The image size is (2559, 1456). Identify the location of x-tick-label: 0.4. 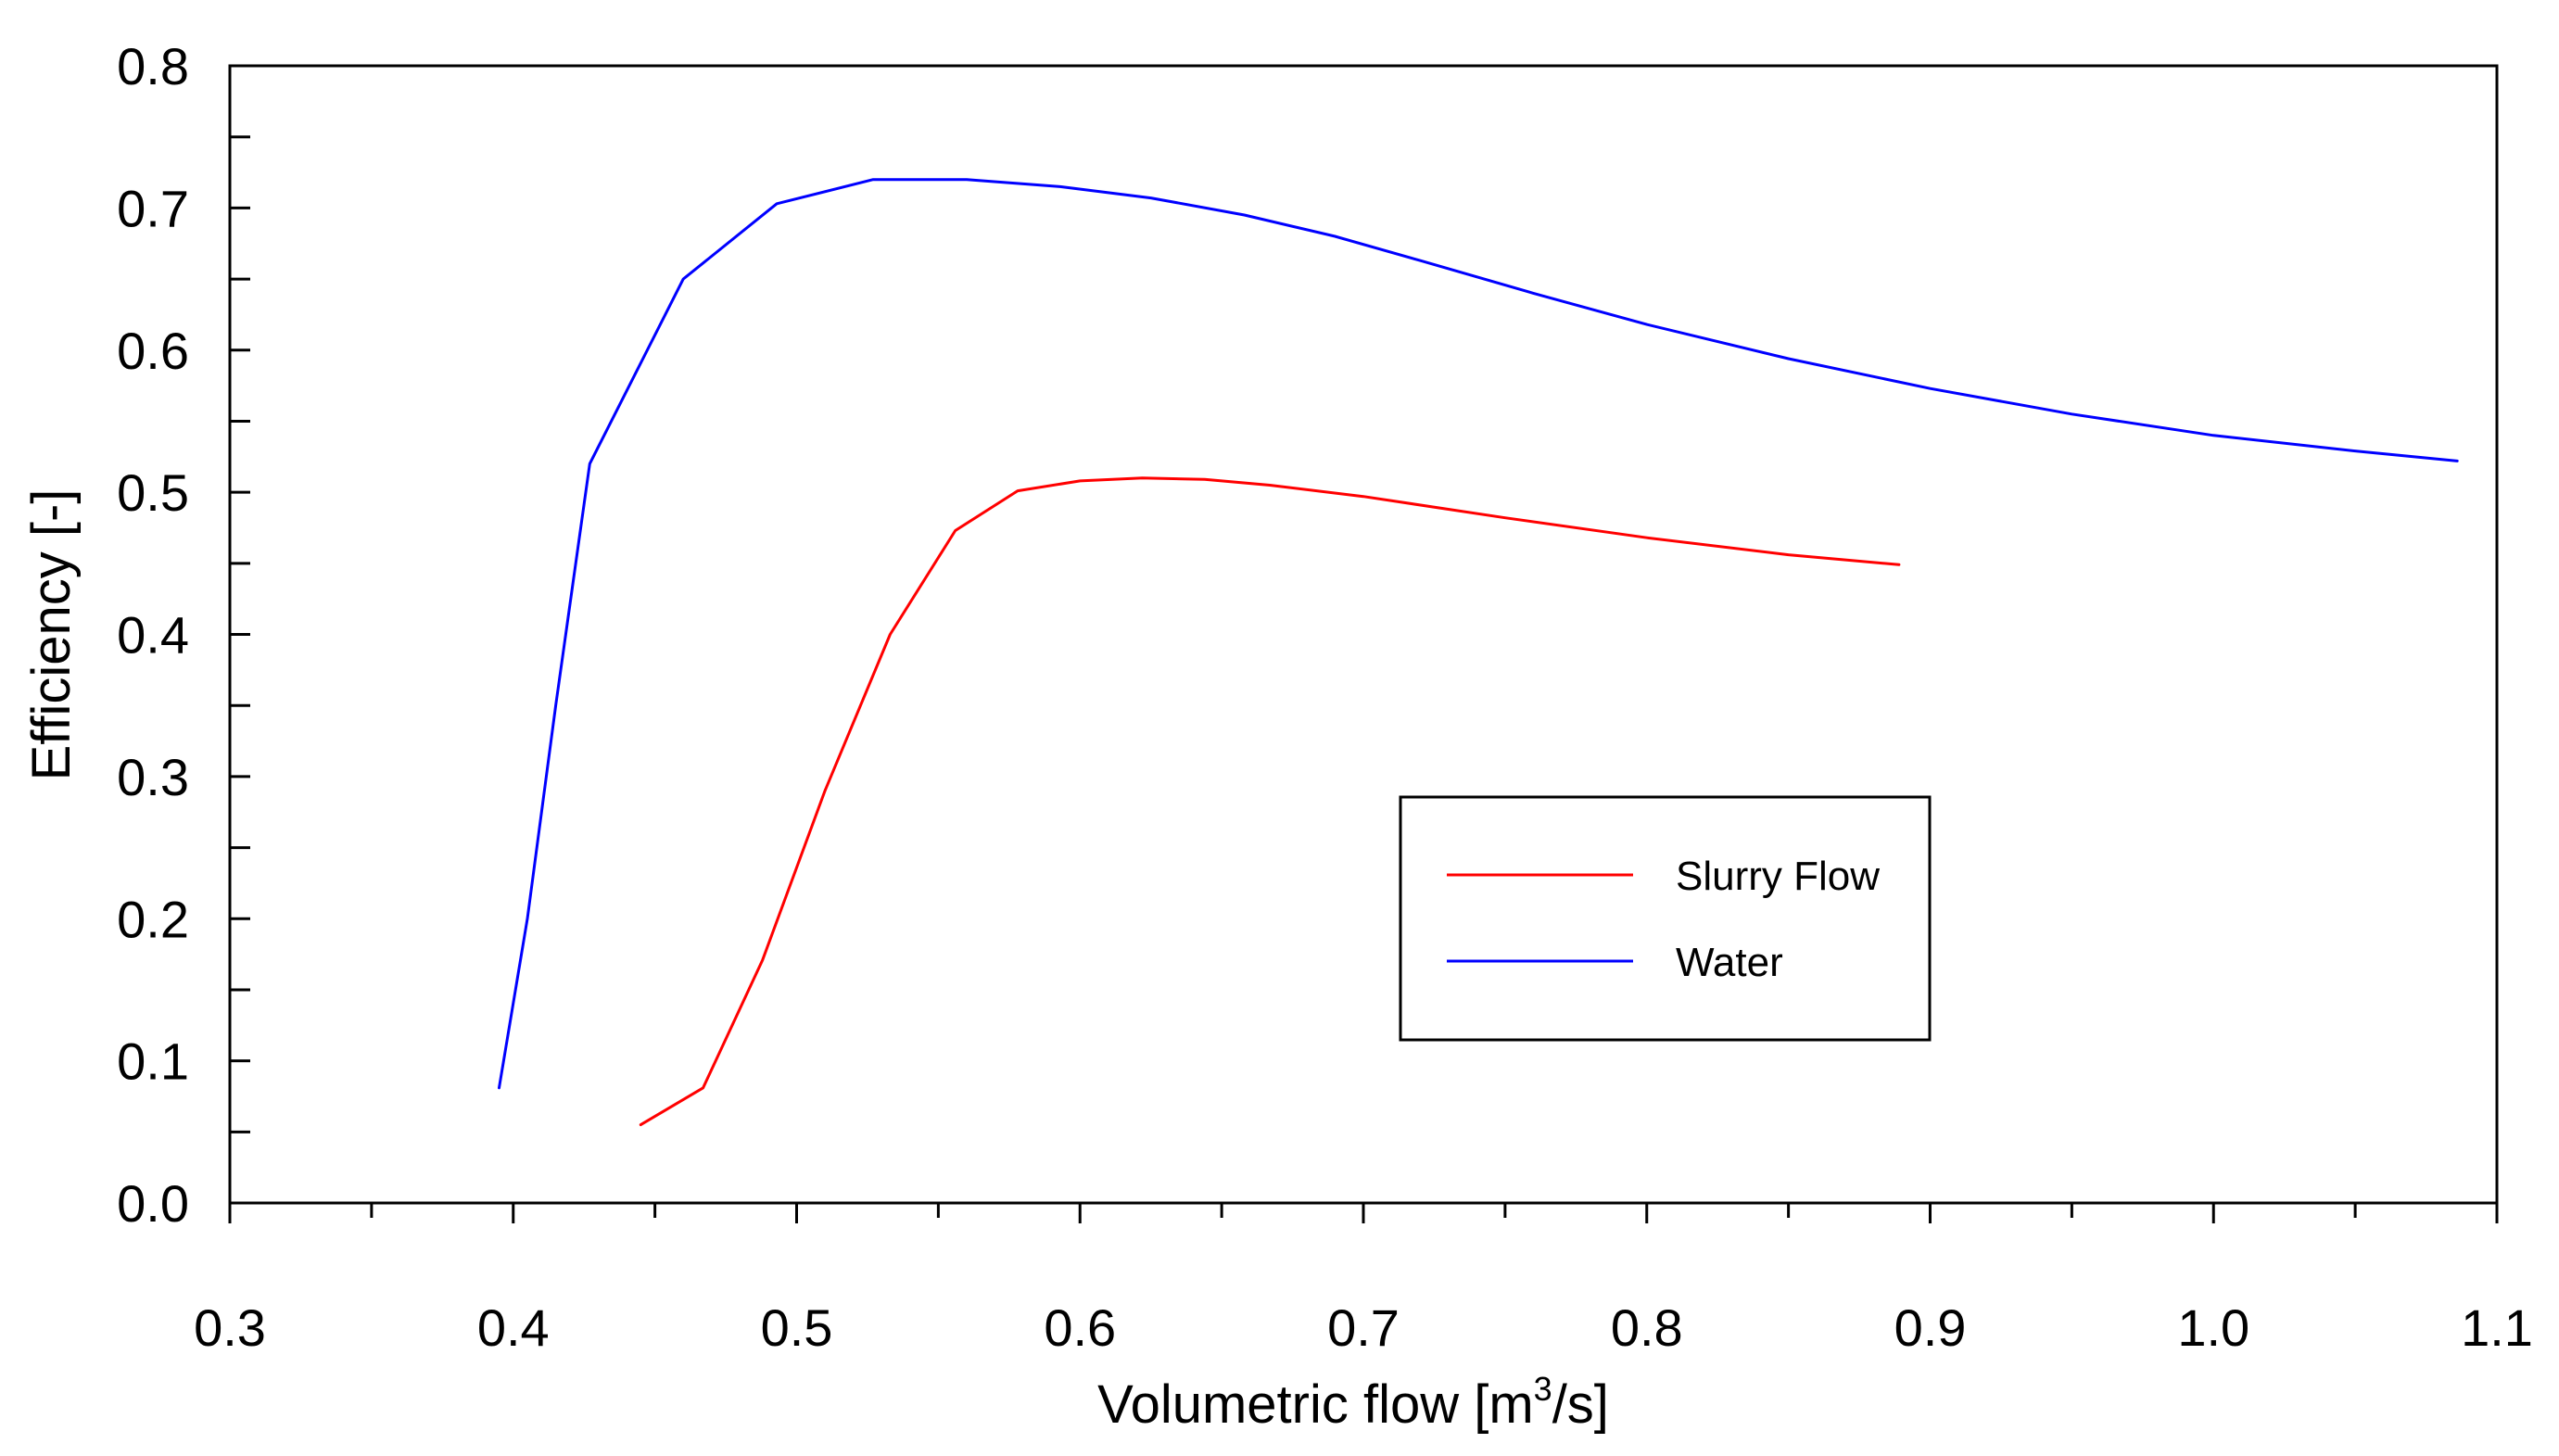
(514, 1327).